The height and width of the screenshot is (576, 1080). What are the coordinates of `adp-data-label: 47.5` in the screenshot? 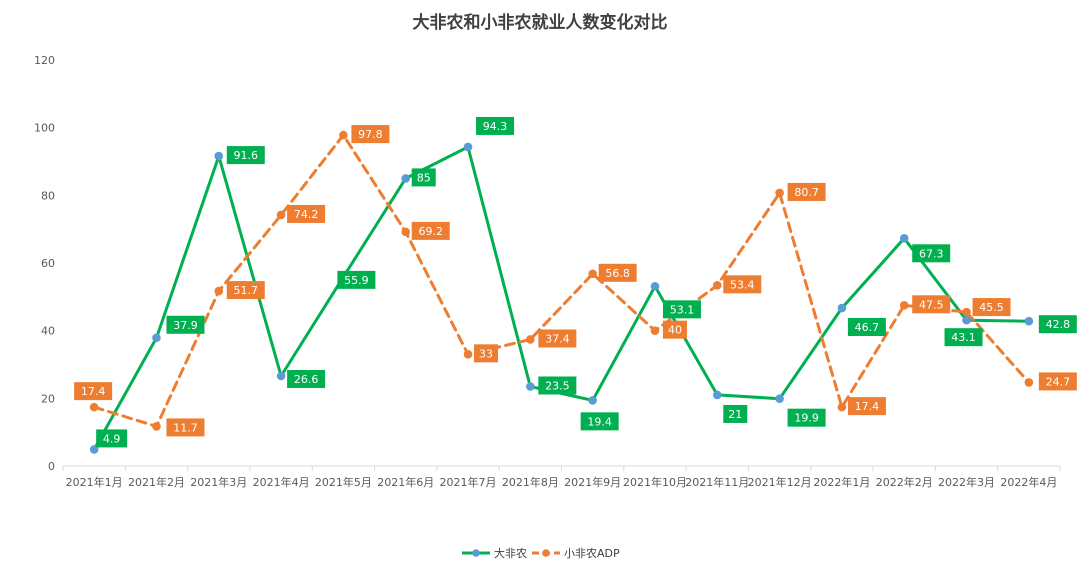 It's located at (931, 304).